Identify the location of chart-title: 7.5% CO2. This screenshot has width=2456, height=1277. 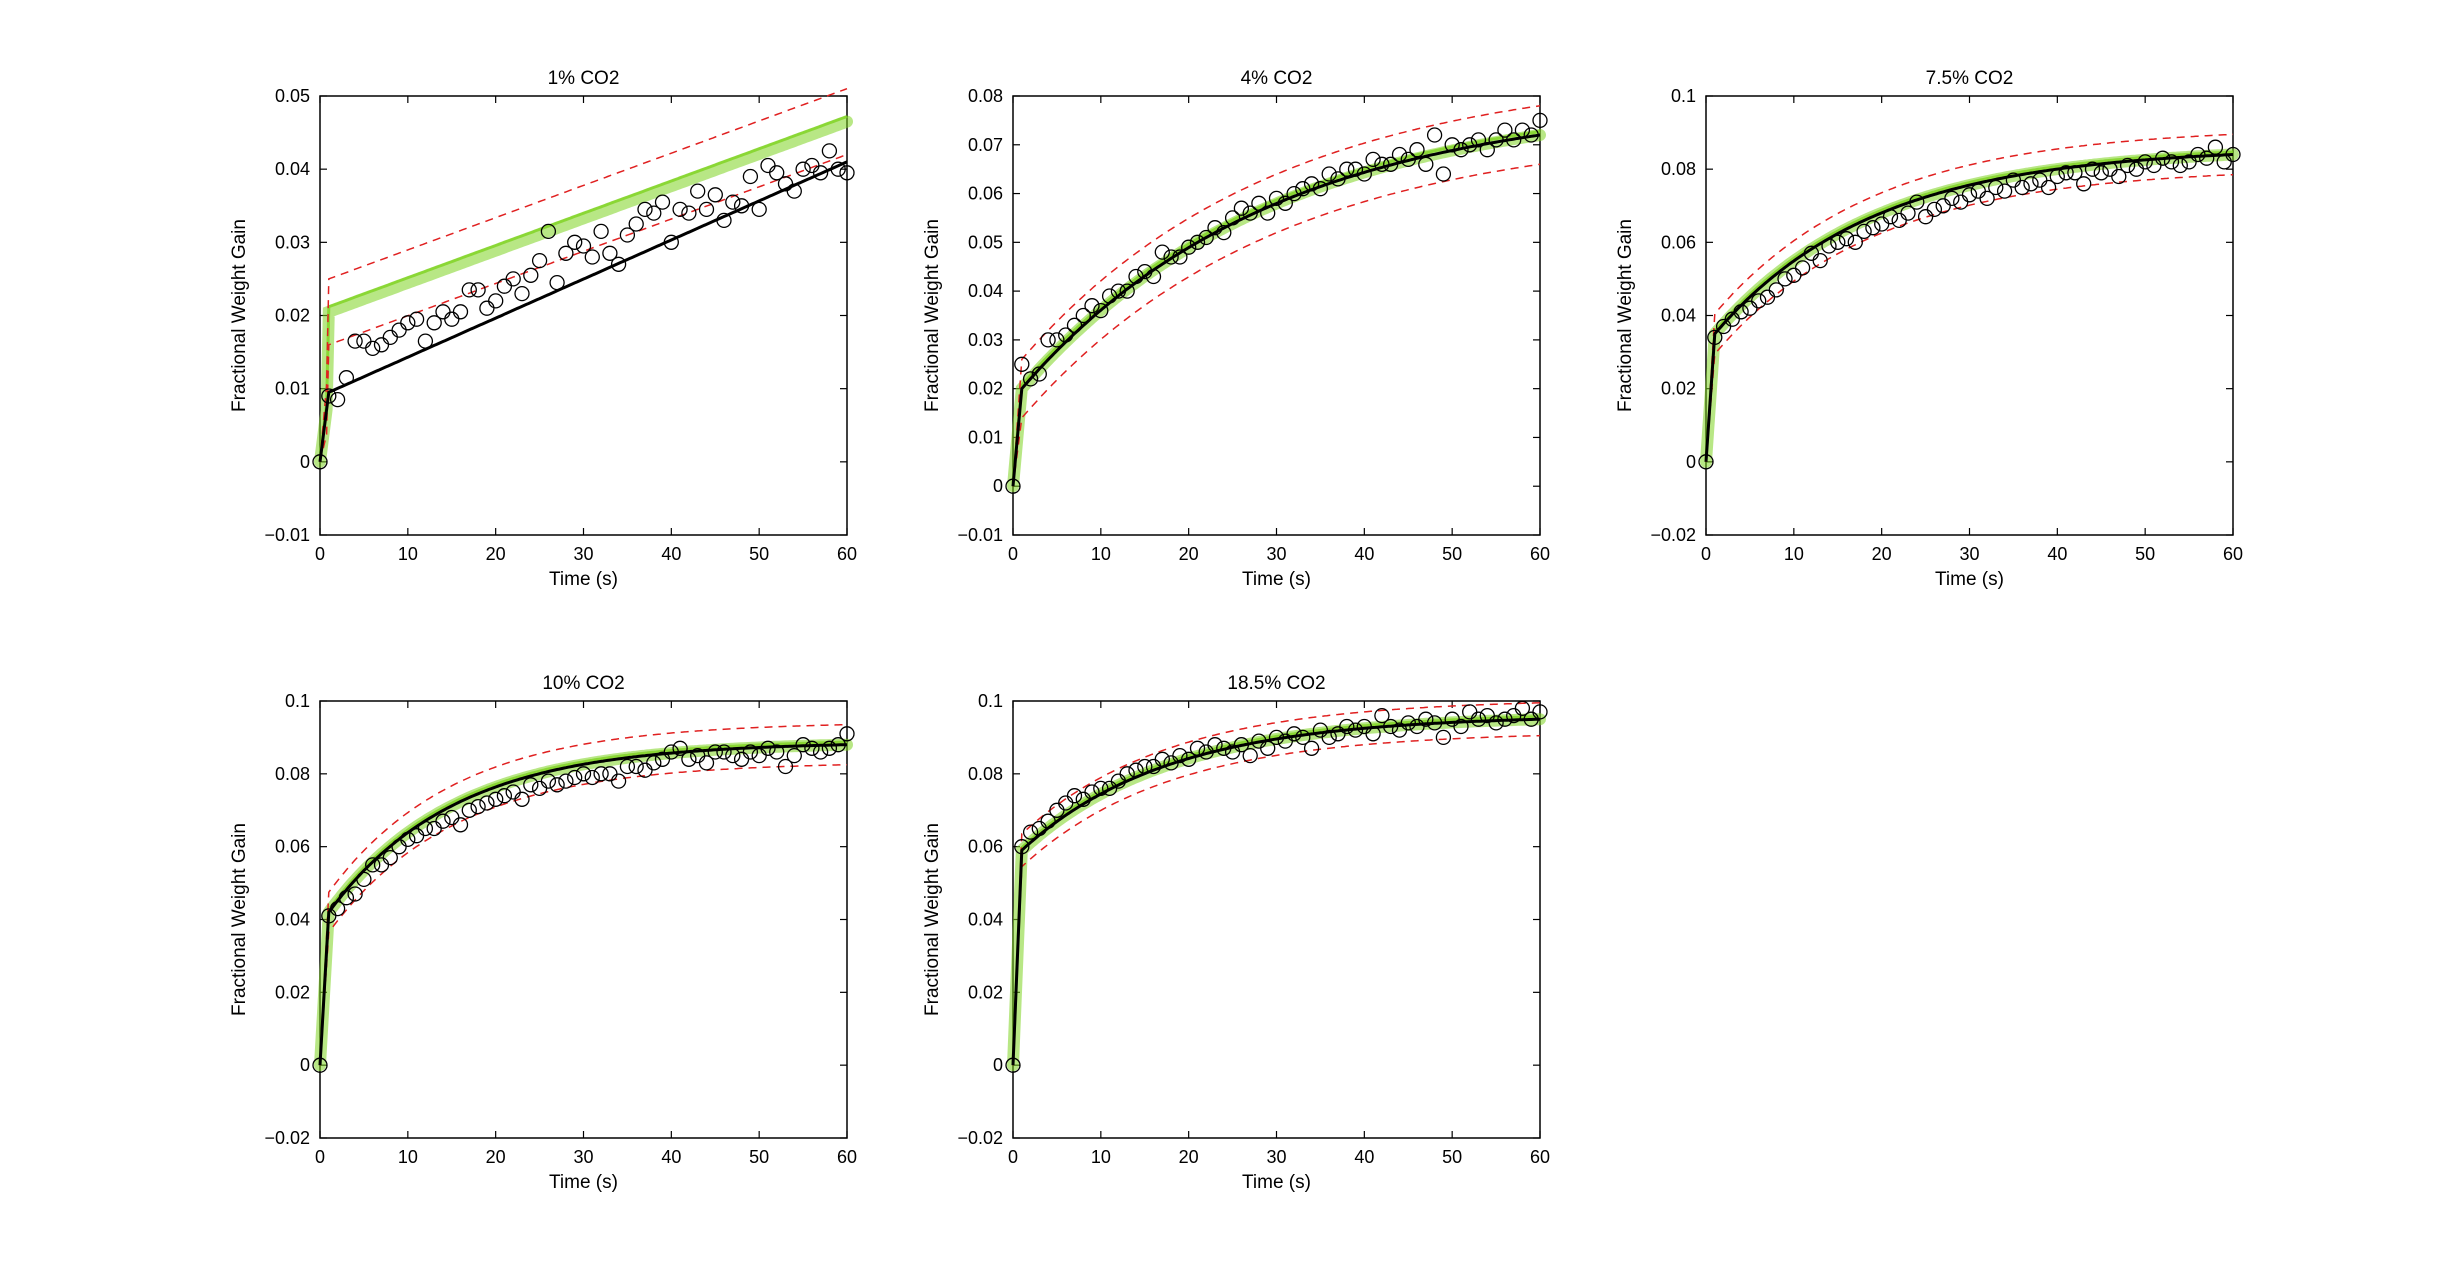
(1970, 78).